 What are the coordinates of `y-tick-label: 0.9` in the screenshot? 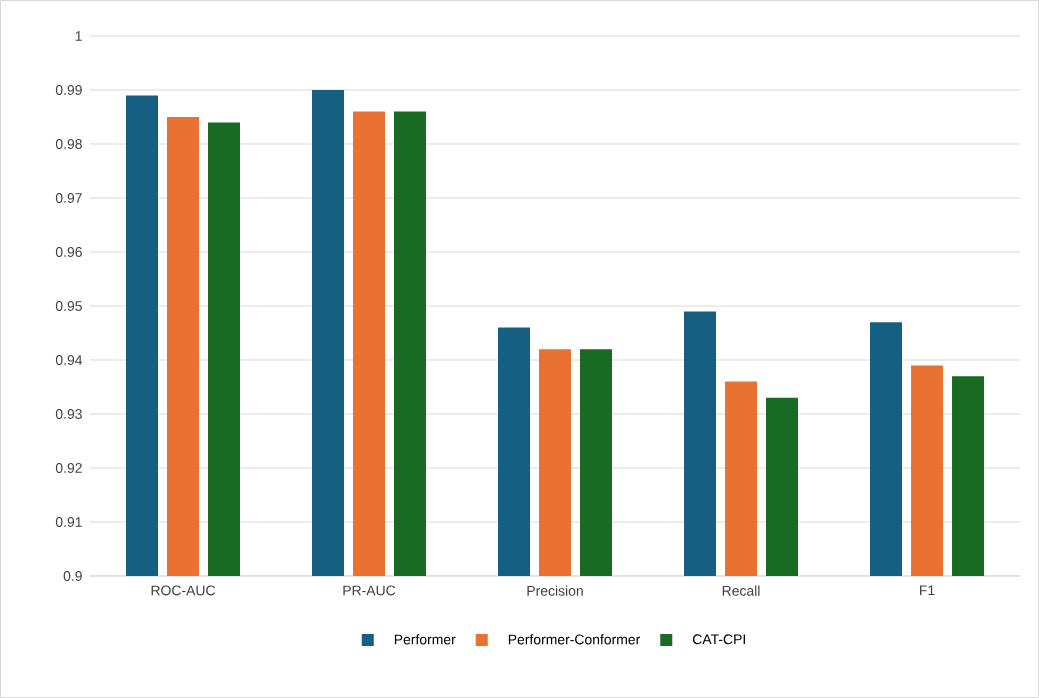 It's located at (72, 576).